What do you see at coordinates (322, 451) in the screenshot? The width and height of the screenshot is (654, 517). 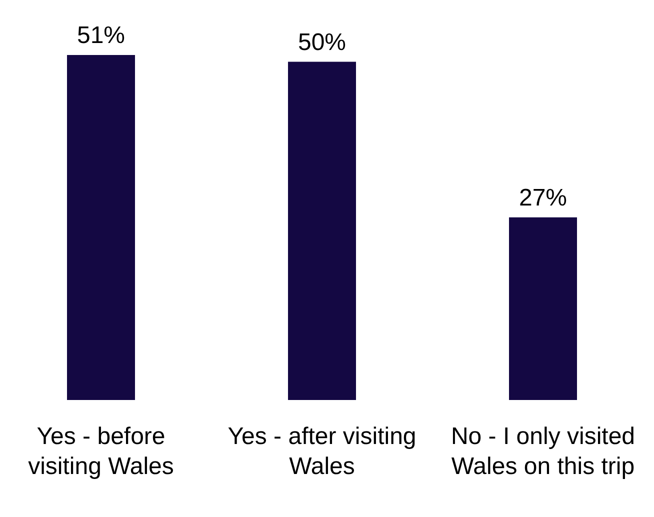 I see `x-tick-label: Yes - after visiting Wales` at bounding box center [322, 451].